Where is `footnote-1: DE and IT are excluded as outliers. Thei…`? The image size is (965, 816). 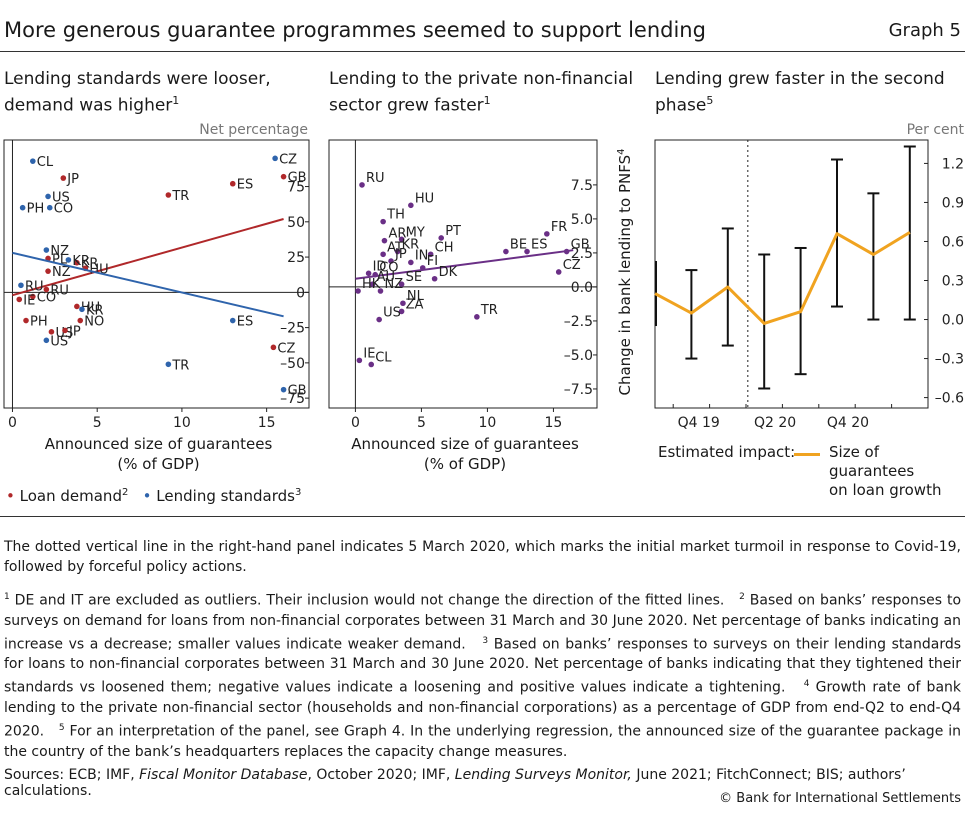 footnote-1: DE and IT are excluded as outliers. Thei… is located at coordinates (369, 600).